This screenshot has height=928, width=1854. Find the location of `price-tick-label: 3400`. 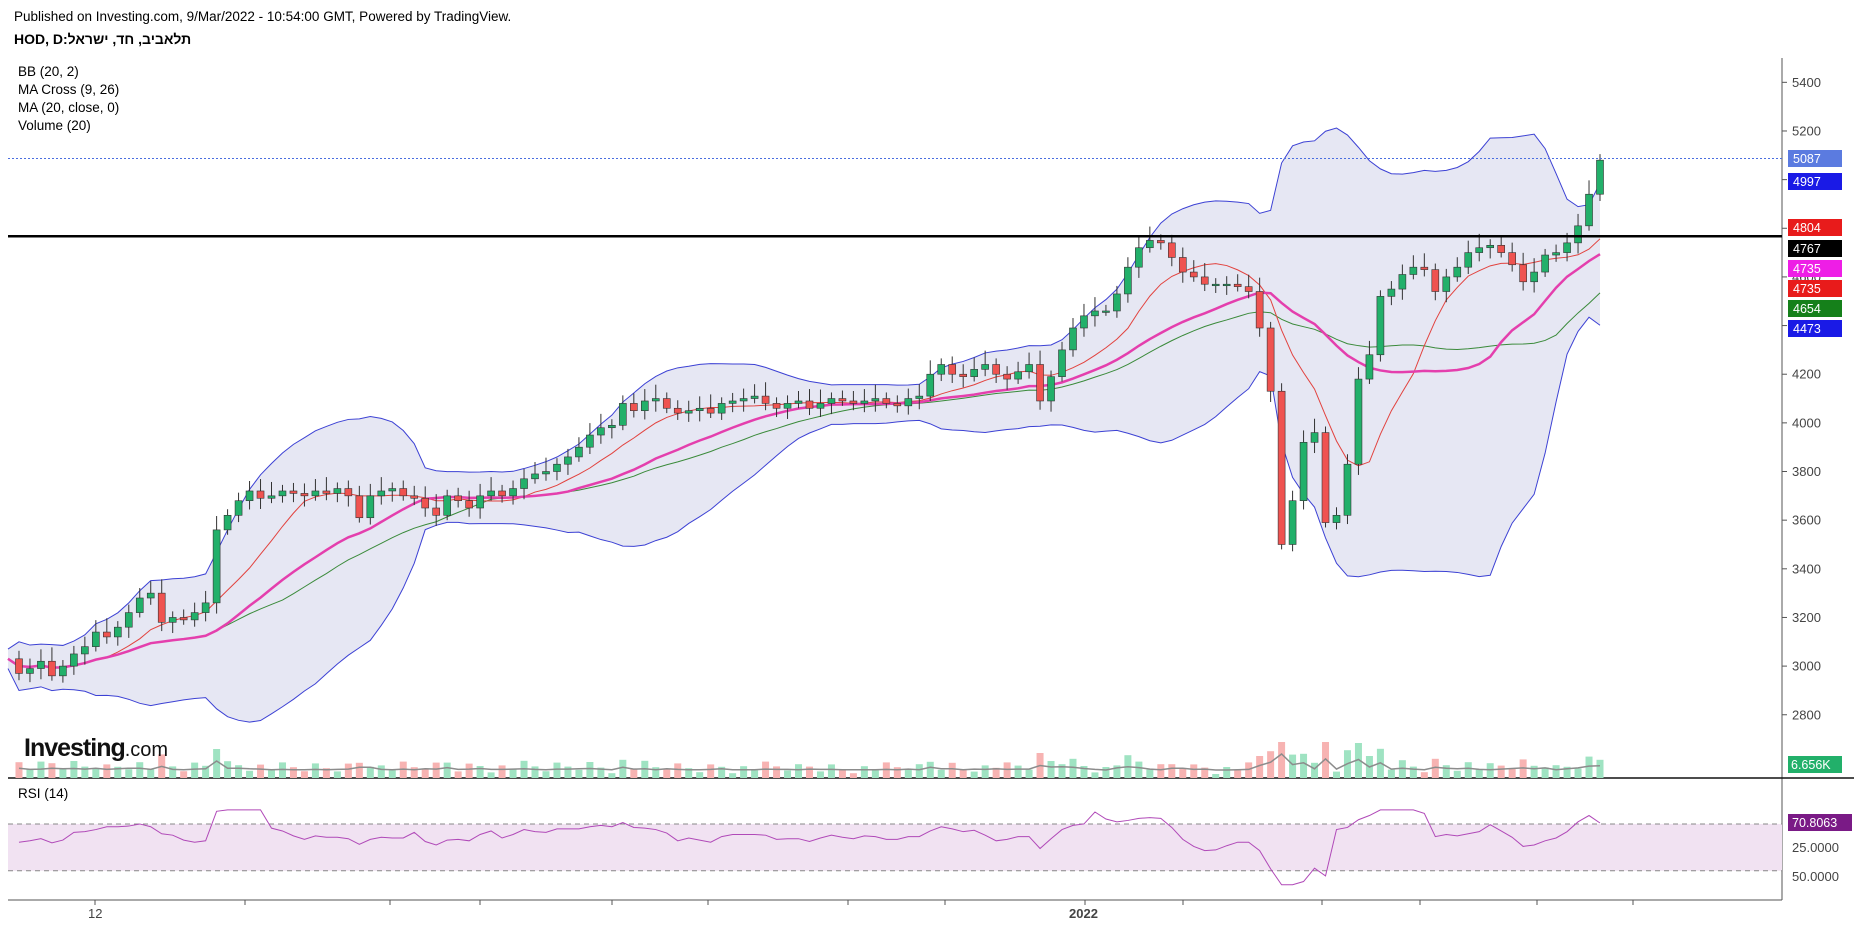

price-tick-label: 3400 is located at coordinates (1806, 568).